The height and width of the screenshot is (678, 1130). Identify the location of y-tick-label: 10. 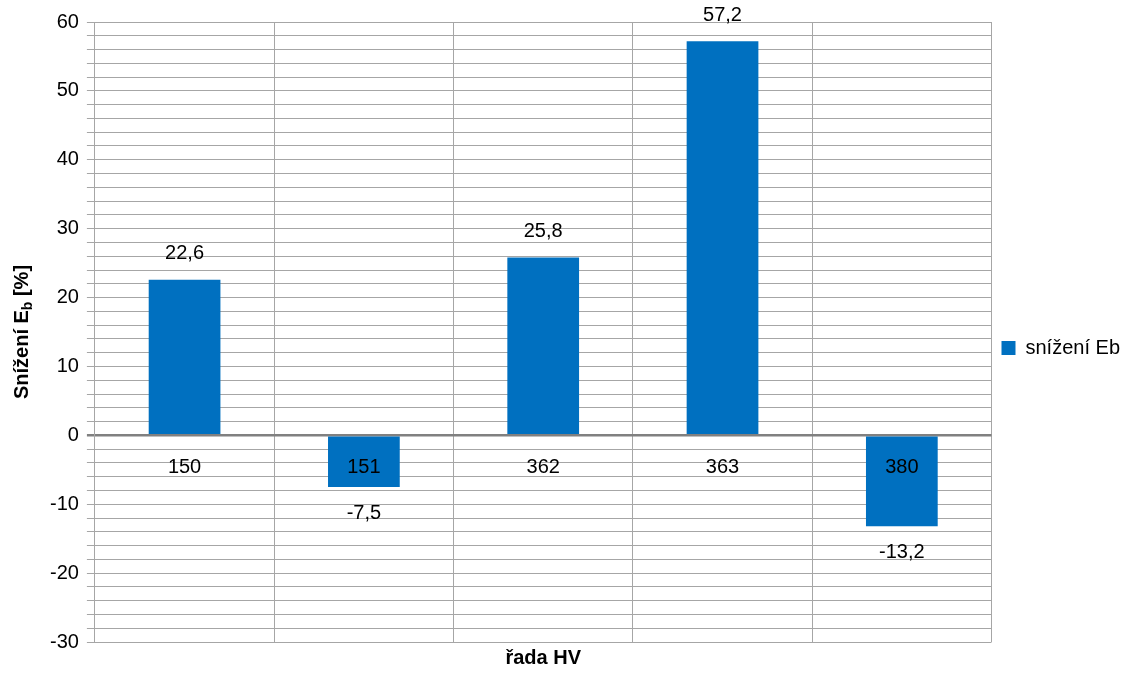
(67, 364).